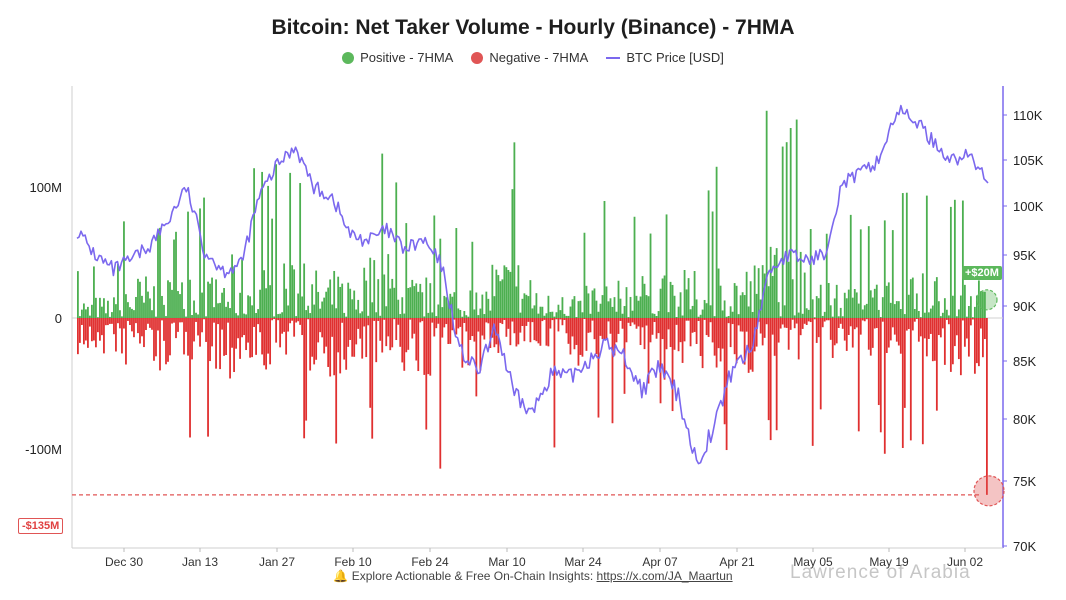  What do you see at coordinates (664, 576) in the screenshot?
I see `footer-link: https://x.com/JA_Maartun` at bounding box center [664, 576].